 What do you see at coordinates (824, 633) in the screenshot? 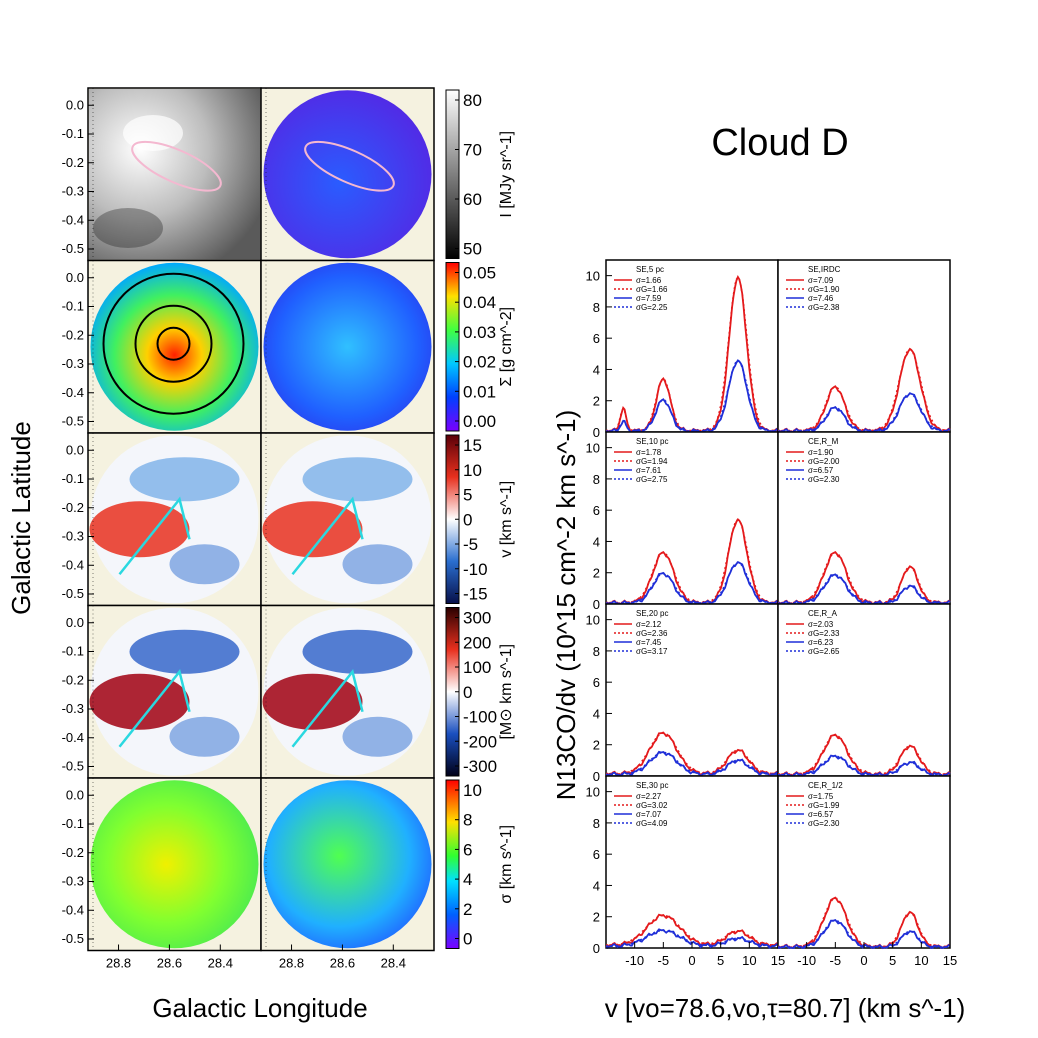
I see `legend-entry: σG=2.33` at bounding box center [824, 633].